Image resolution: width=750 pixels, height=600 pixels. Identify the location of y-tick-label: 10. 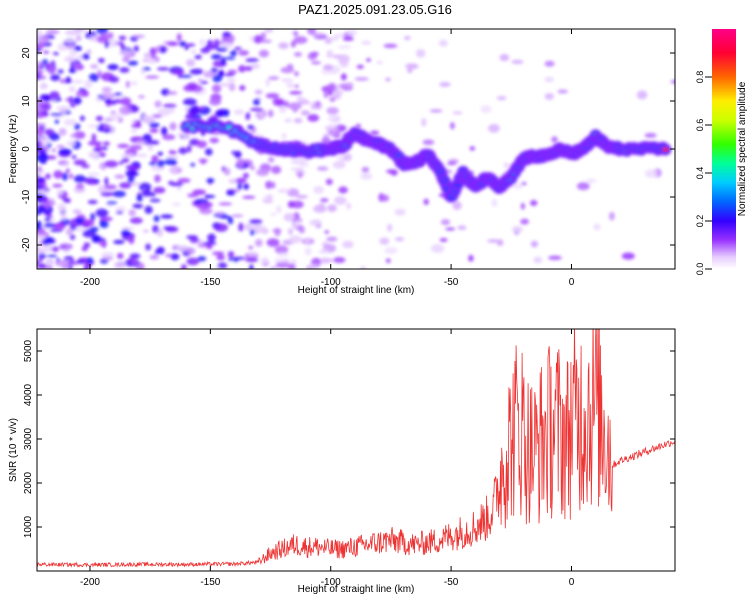
(26, 101).